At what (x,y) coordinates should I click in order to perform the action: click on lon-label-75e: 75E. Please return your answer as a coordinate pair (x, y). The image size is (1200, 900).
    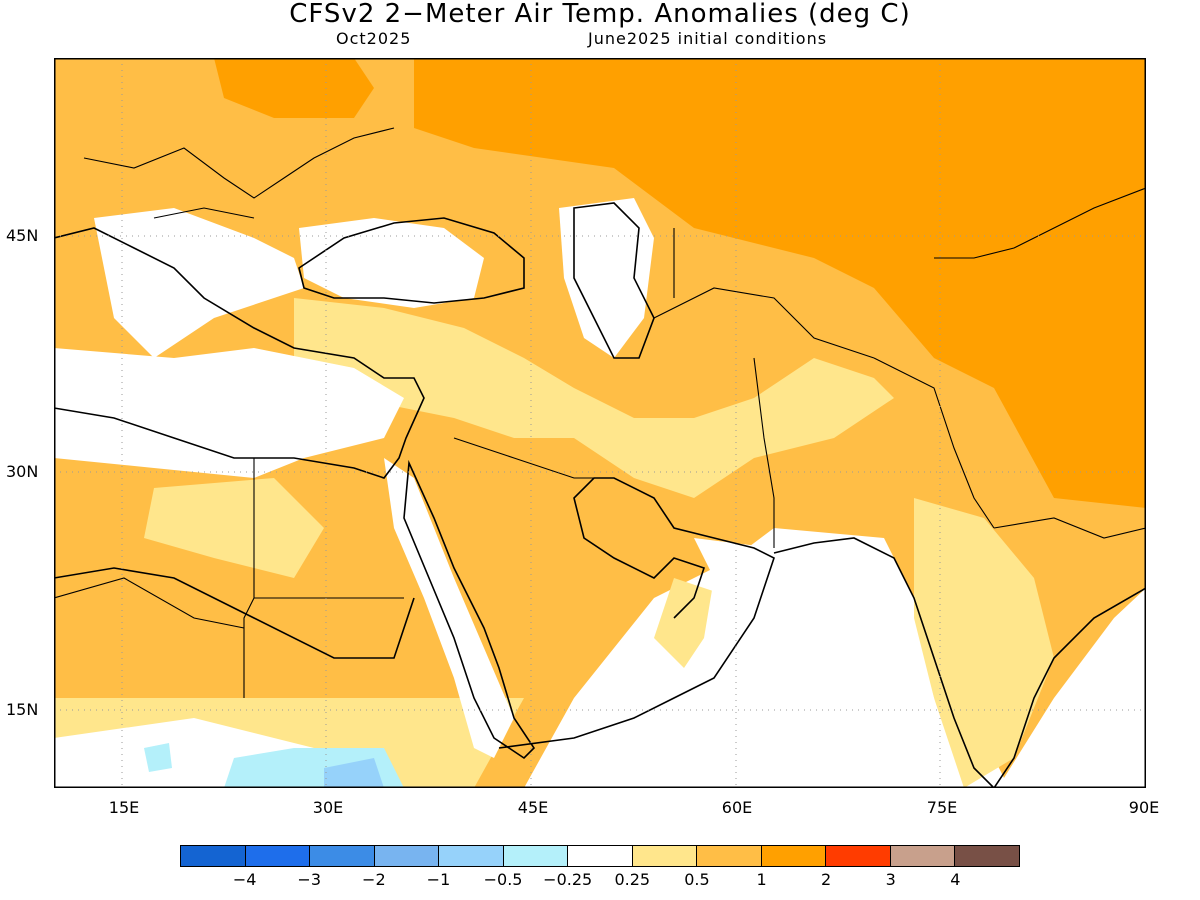
    Looking at the image, I should click on (942, 807).